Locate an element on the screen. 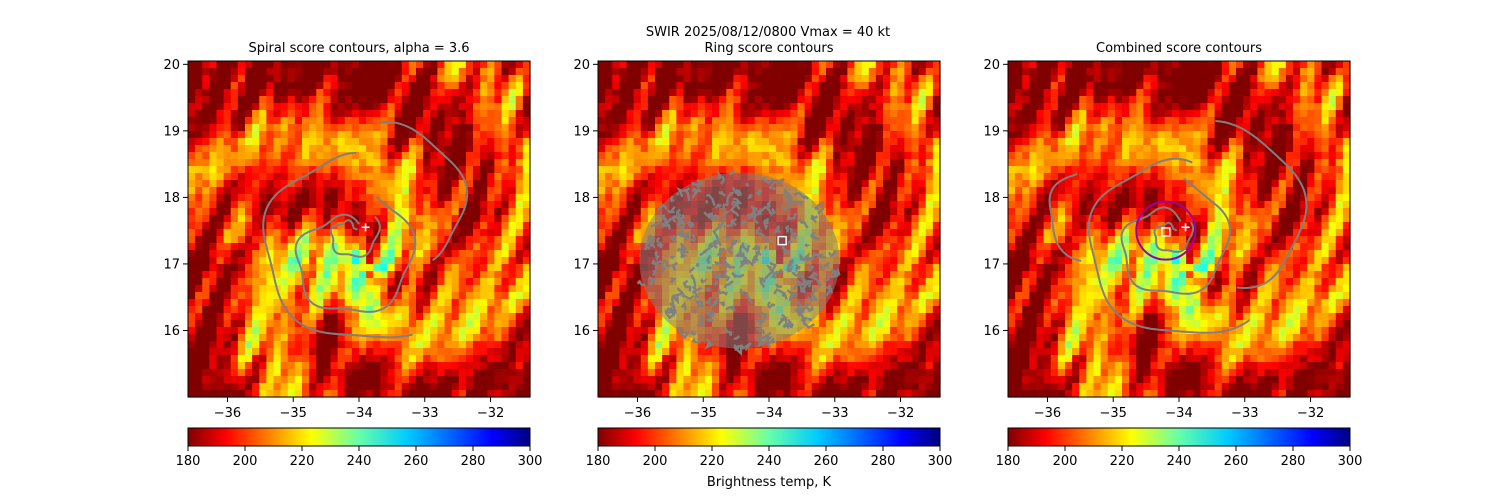 The width and height of the screenshot is (1500, 500). ring-contours is located at coordinates (738, 262).